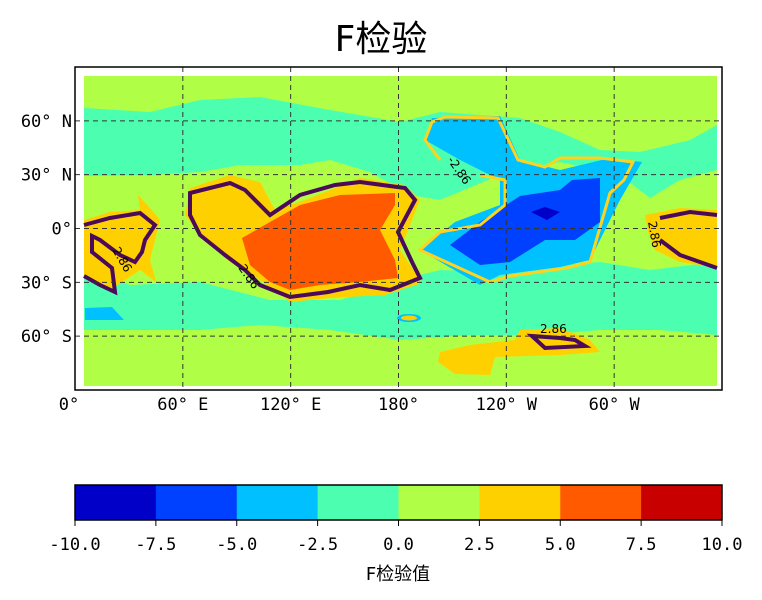 Image resolution: width=762 pixels, height=600 pixels. Describe the element at coordinates (722, 545) in the screenshot. I see `colorbar-tick-label: 10.0` at that location.